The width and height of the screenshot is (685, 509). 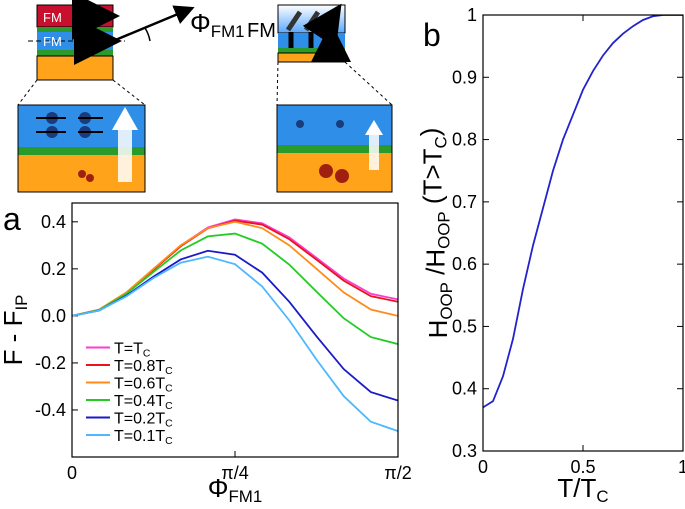 What do you see at coordinates (139, 436) in the screenshot?
I see `text-part: T=0.1T` at bounding box center [139, 436].